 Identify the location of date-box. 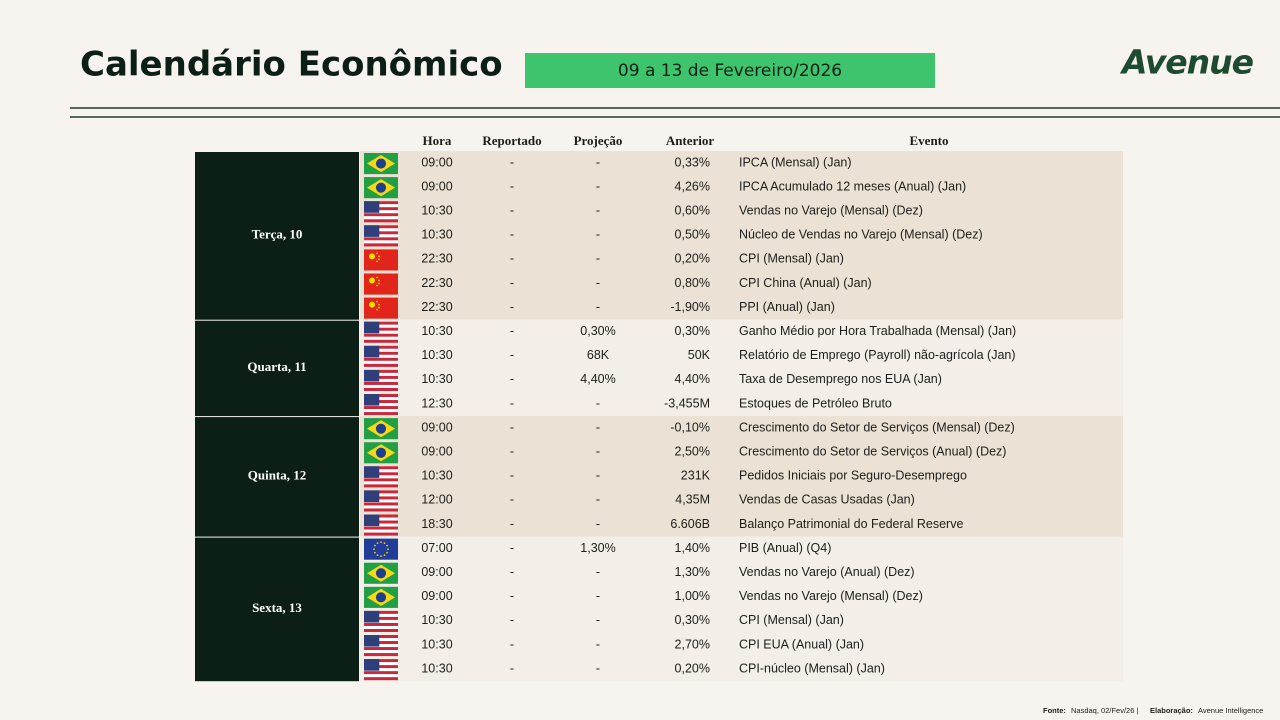
(730, 70).